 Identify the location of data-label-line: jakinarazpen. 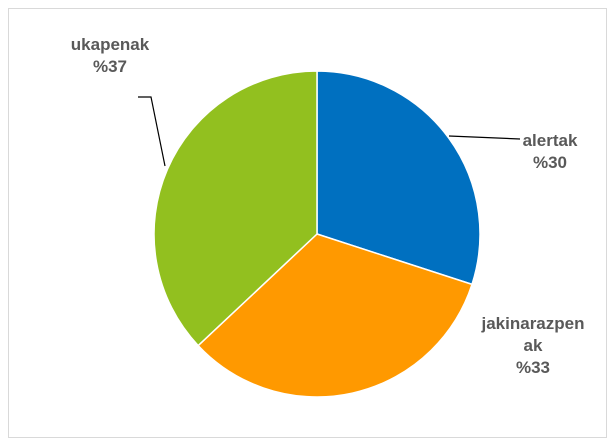
(533, 323).